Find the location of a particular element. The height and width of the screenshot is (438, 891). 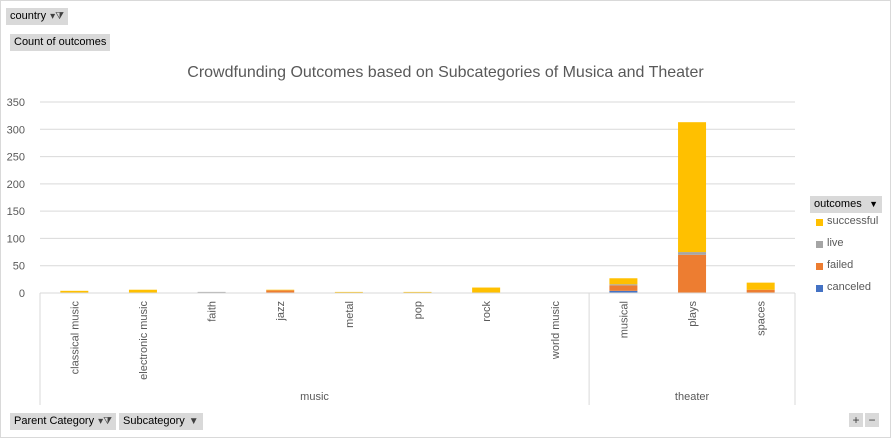

x-tick-label: musical is located at coordinates (624, 319).